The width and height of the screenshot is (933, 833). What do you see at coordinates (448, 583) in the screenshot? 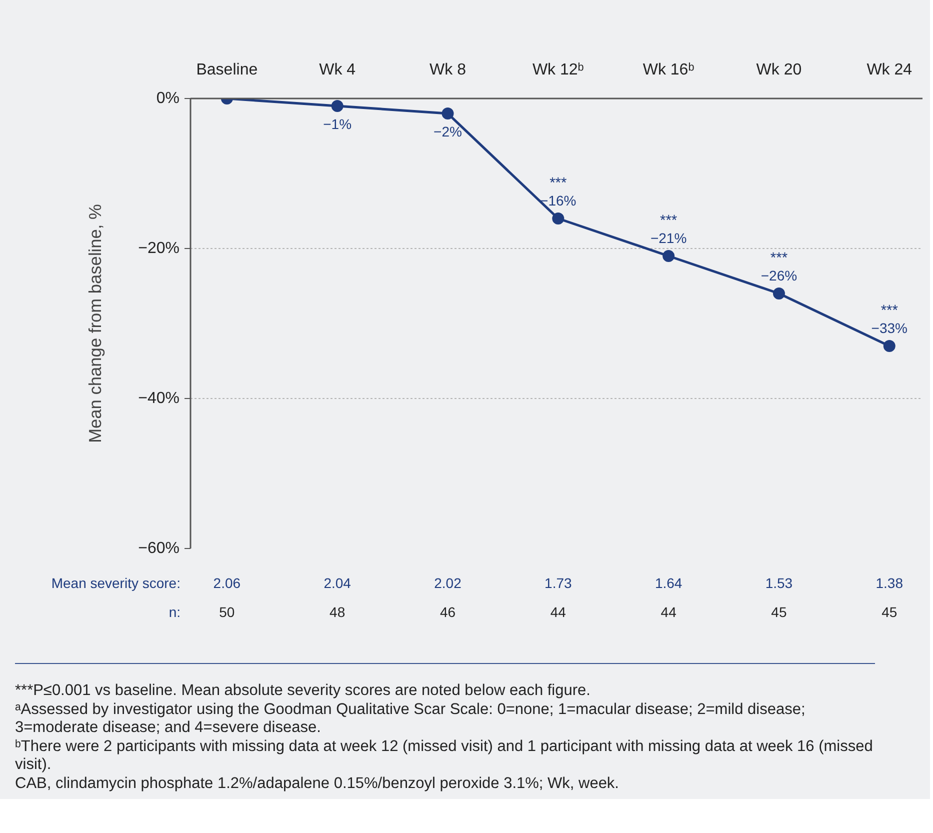
I see `text: 2.02` at bounding box center [448, 583].